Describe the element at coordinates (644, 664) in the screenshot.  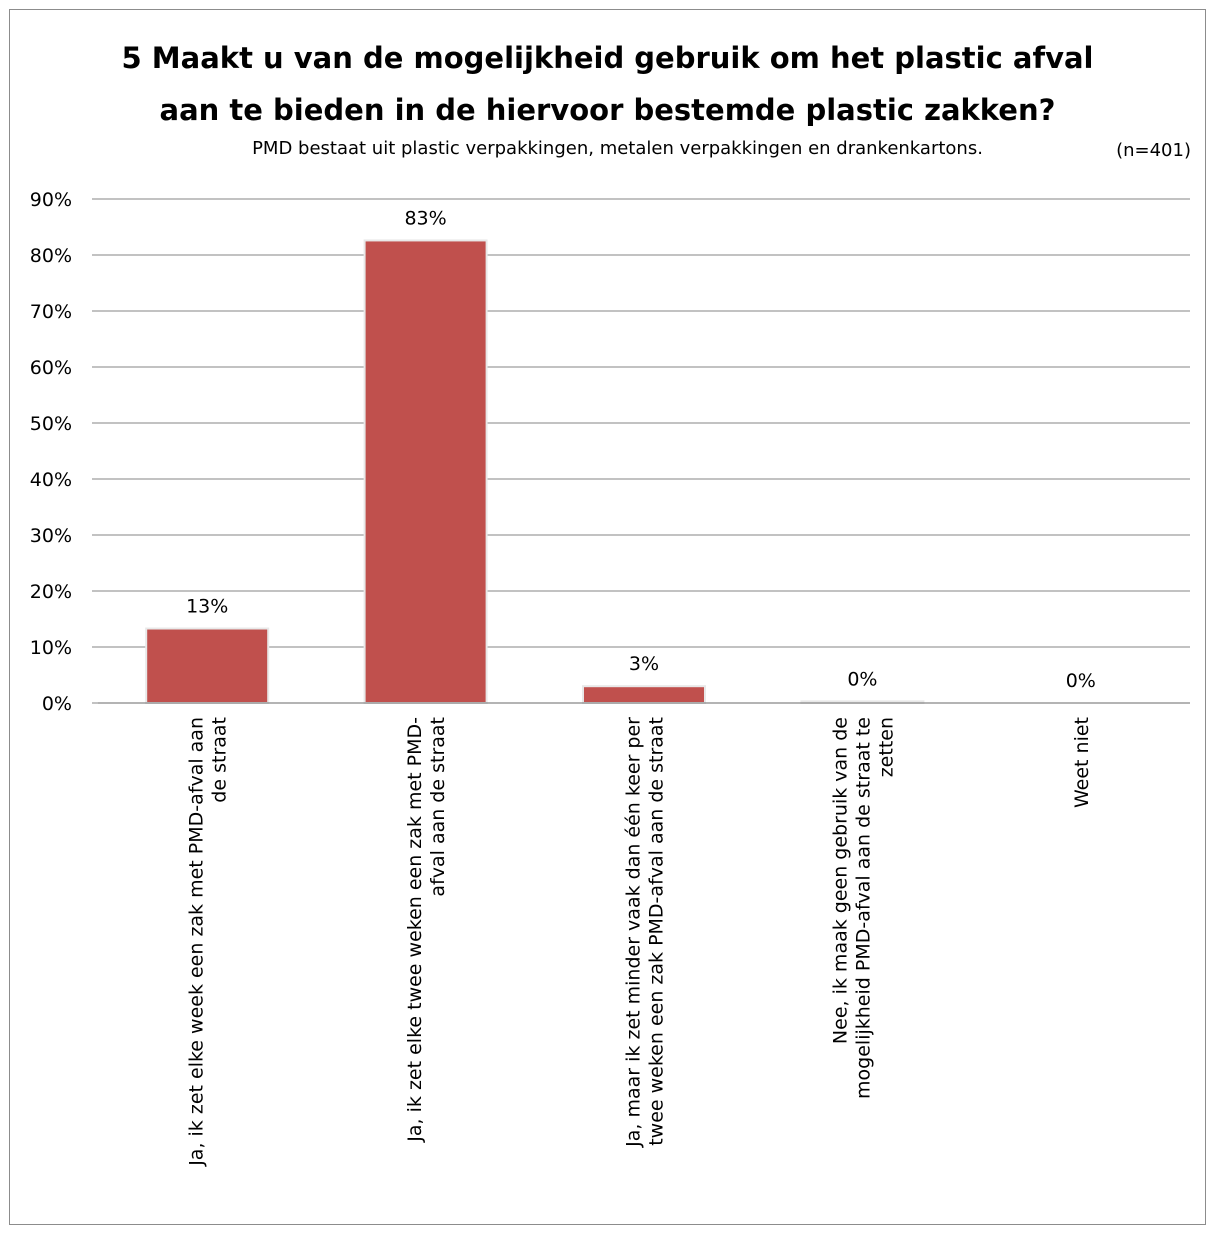
I see `data-label-2: 3%` at that location.